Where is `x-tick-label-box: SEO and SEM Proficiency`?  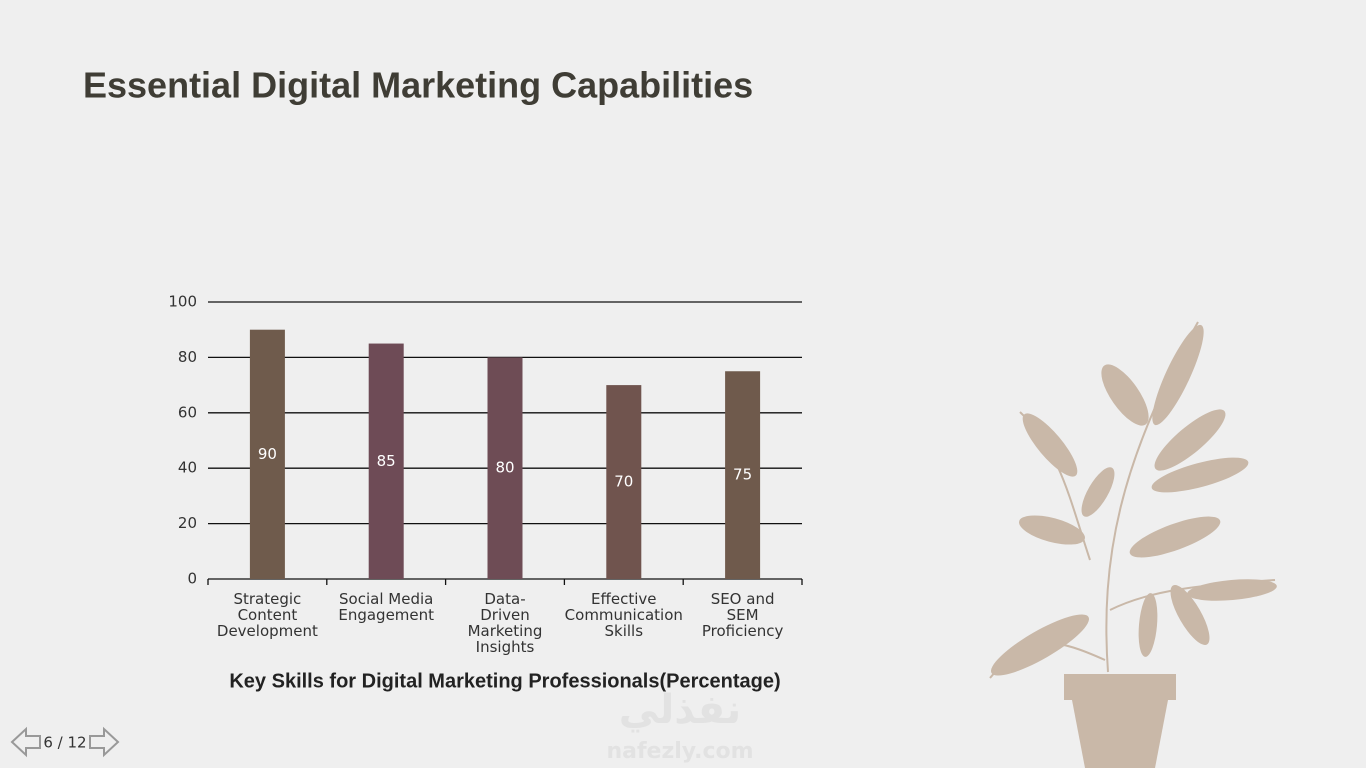
x-tick-label-box: SEO and SEM Proficiency is located at coordinates (742, 615).